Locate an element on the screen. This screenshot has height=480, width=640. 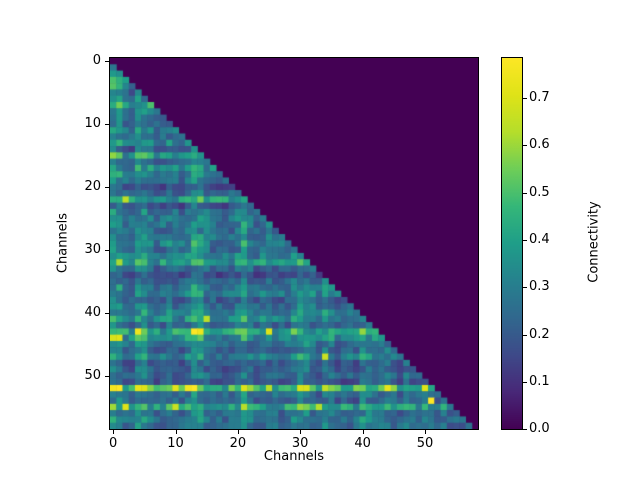
y-tick-label: 10 is located at coordinates (92, 123).